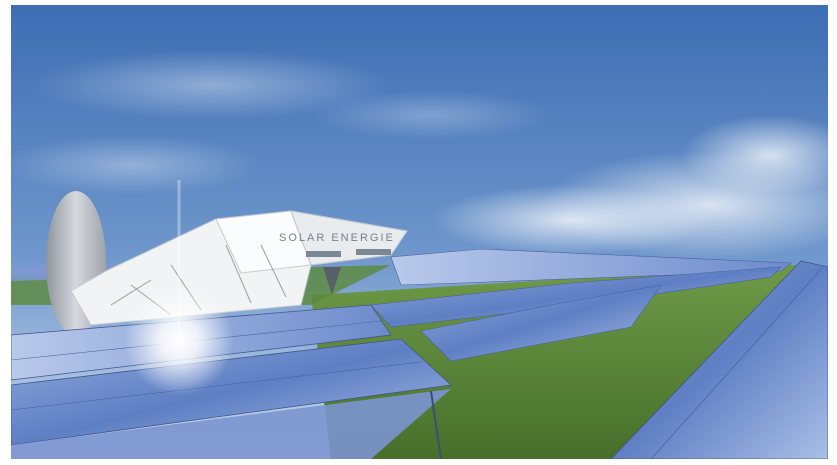 The height and width of the screenshot is (465, 837). Describe the element at coordinates (179, 340) in the screenshot. I see `sun-glare` at that location.